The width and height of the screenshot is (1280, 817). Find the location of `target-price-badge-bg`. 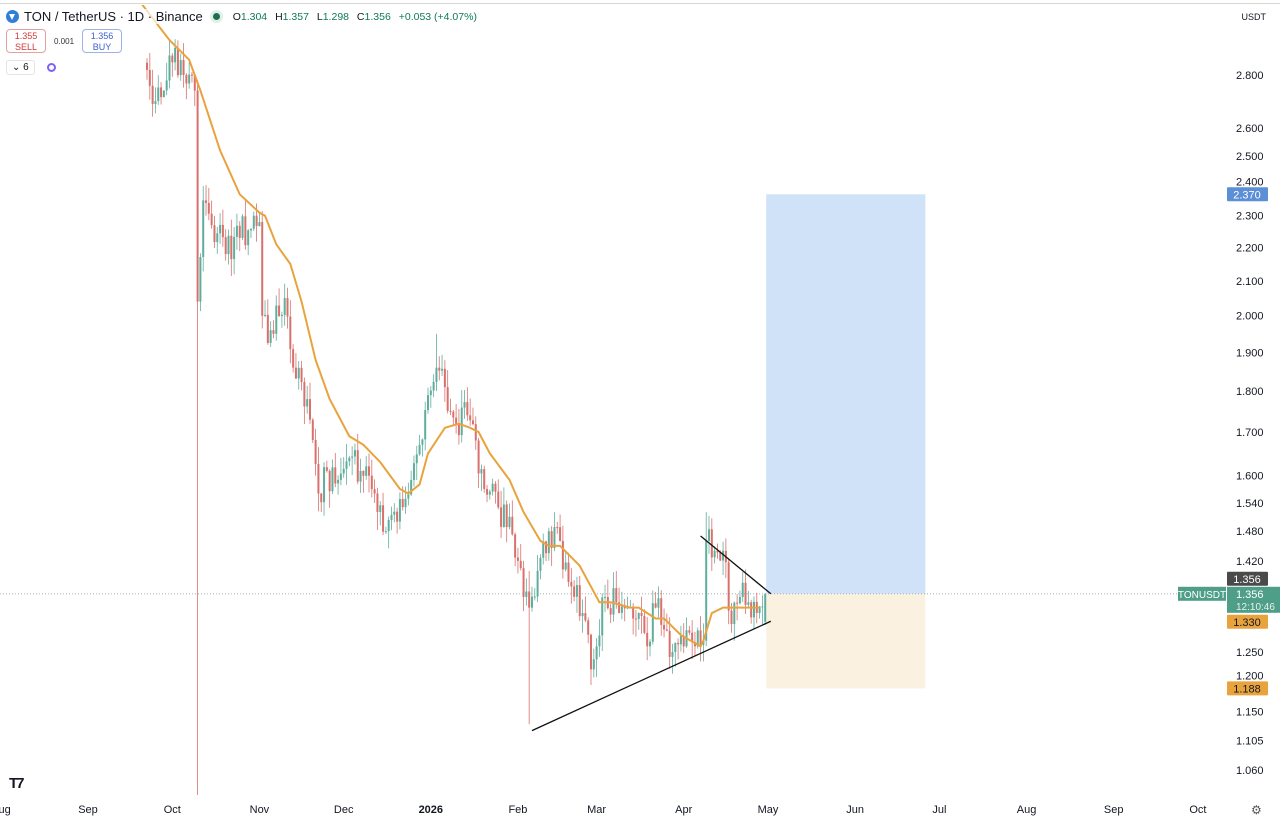

target-price-badge-bg is located at coordinates (1247, 194).